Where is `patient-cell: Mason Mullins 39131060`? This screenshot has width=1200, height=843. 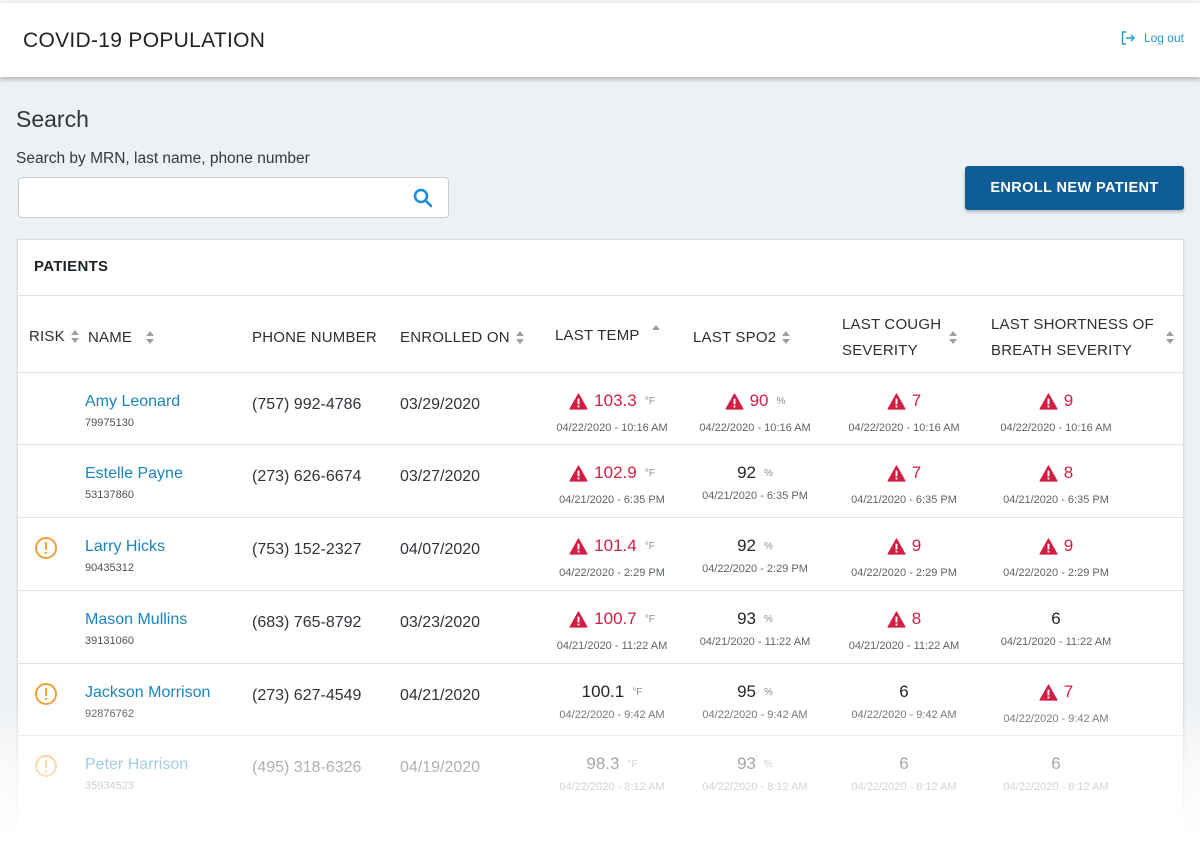 patient-cell: Mason Mullins 39131060 is located at coordinates (136, 629).